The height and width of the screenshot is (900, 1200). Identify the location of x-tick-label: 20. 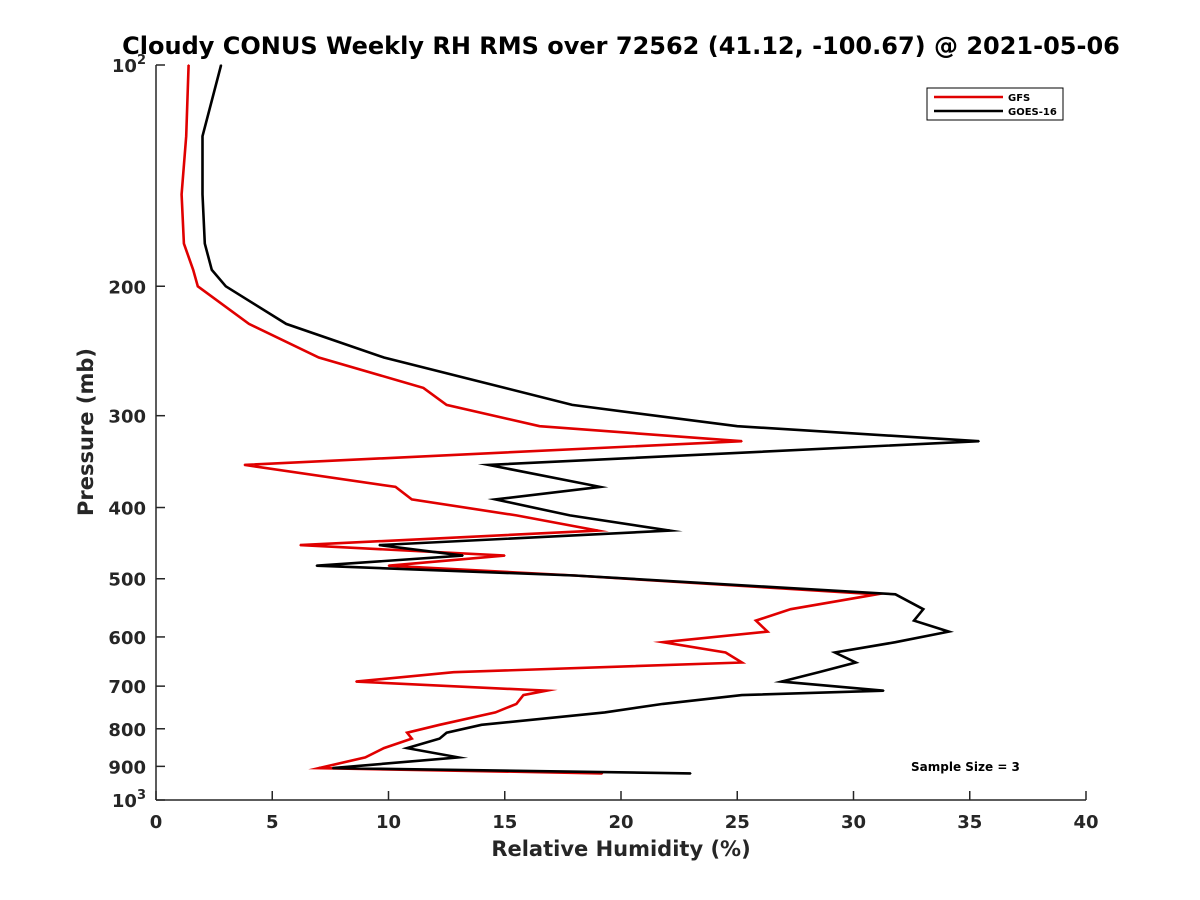
(620, 822).